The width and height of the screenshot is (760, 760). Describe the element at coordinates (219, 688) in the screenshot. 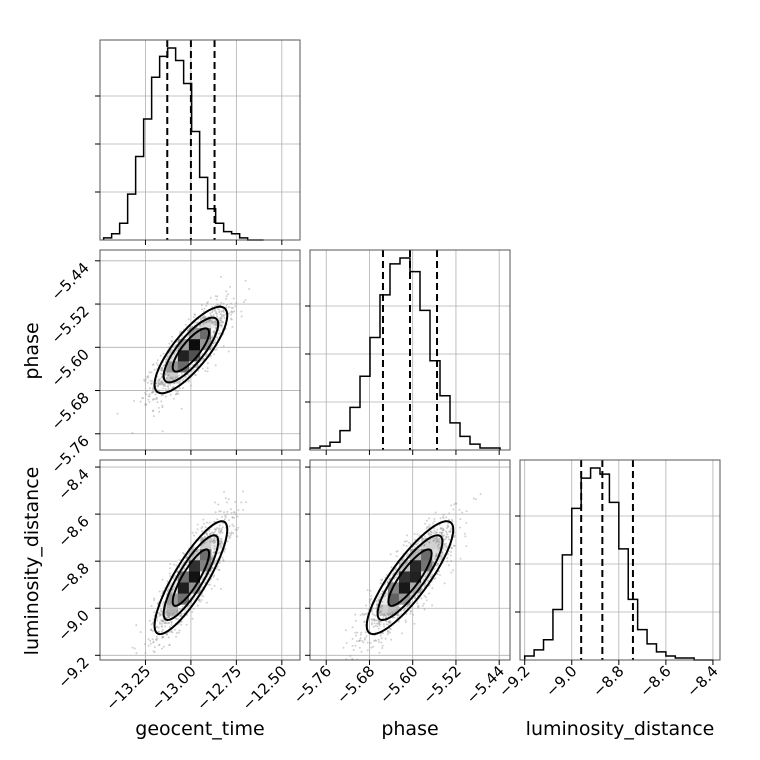

I see `x-tick-label-geocent-time: −12.75` at that location.